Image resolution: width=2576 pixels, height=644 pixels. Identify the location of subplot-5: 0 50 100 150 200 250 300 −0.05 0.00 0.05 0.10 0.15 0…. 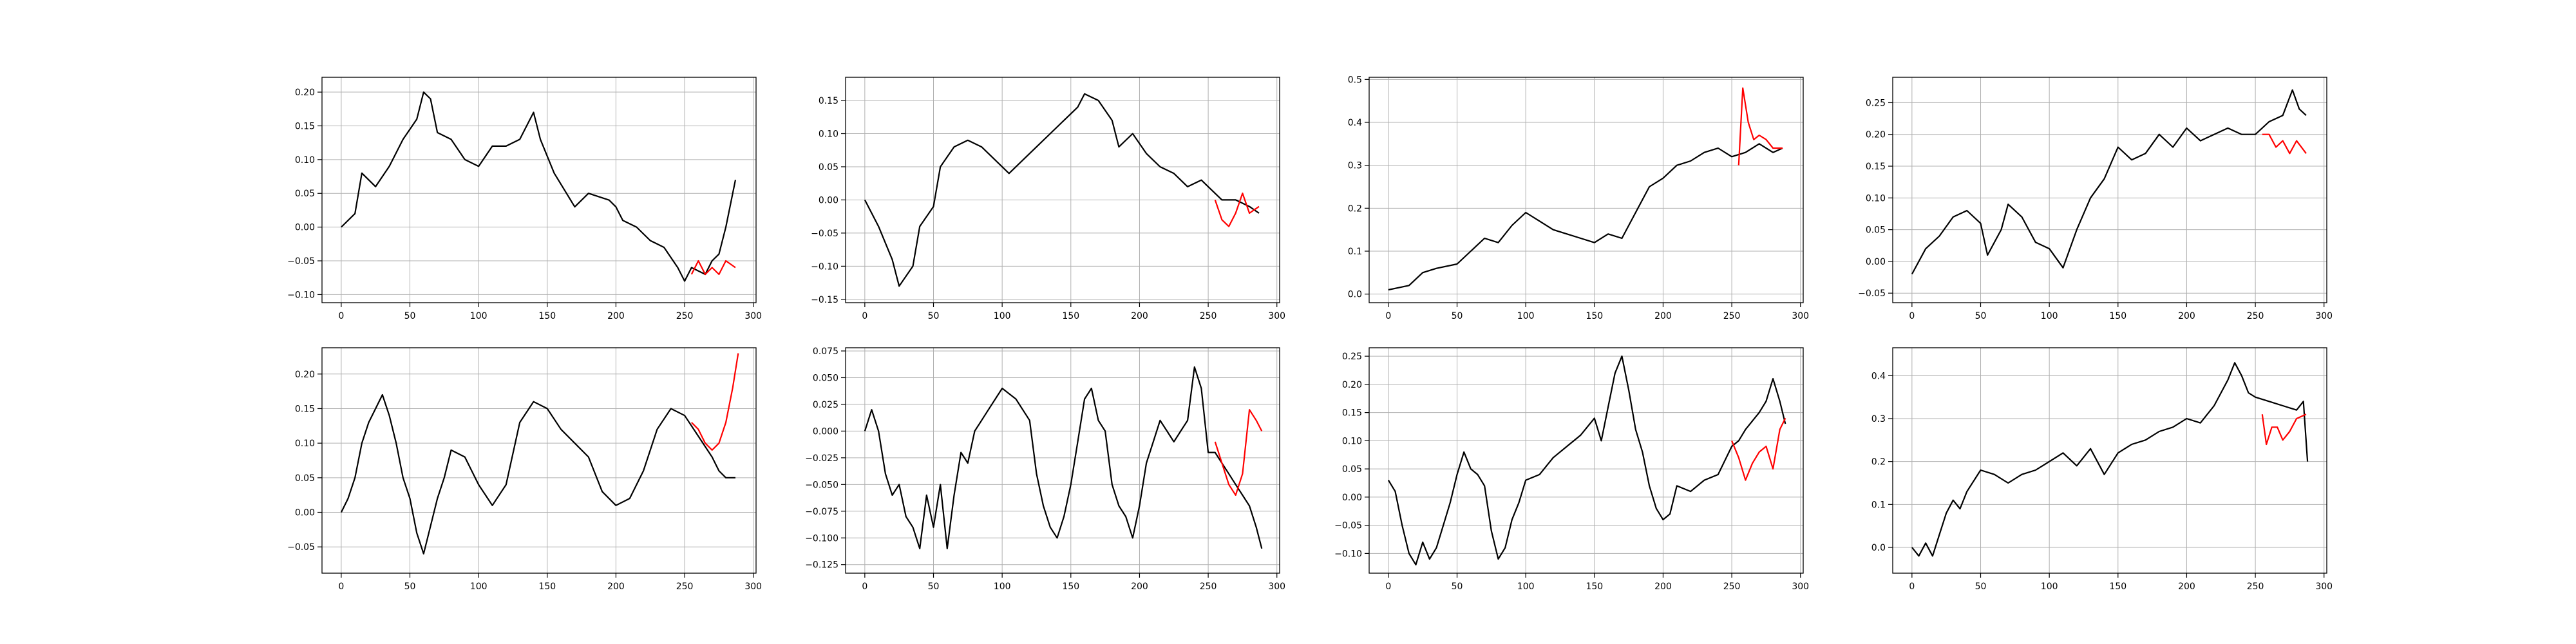
(524, 469).